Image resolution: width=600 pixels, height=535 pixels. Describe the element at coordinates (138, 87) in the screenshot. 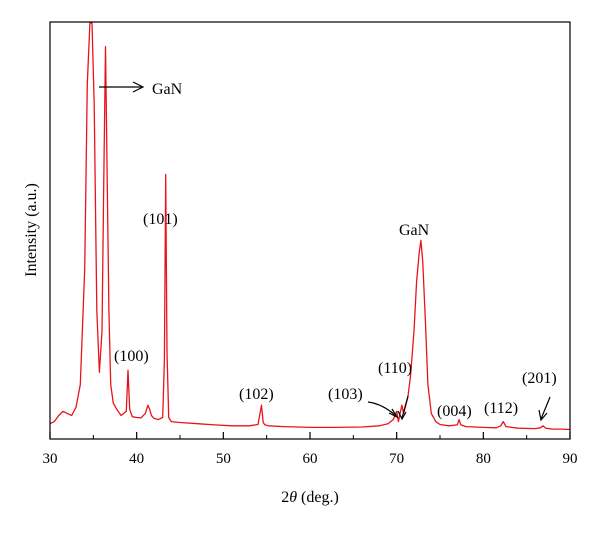

I see `gan-arrow-1-head` at that location.